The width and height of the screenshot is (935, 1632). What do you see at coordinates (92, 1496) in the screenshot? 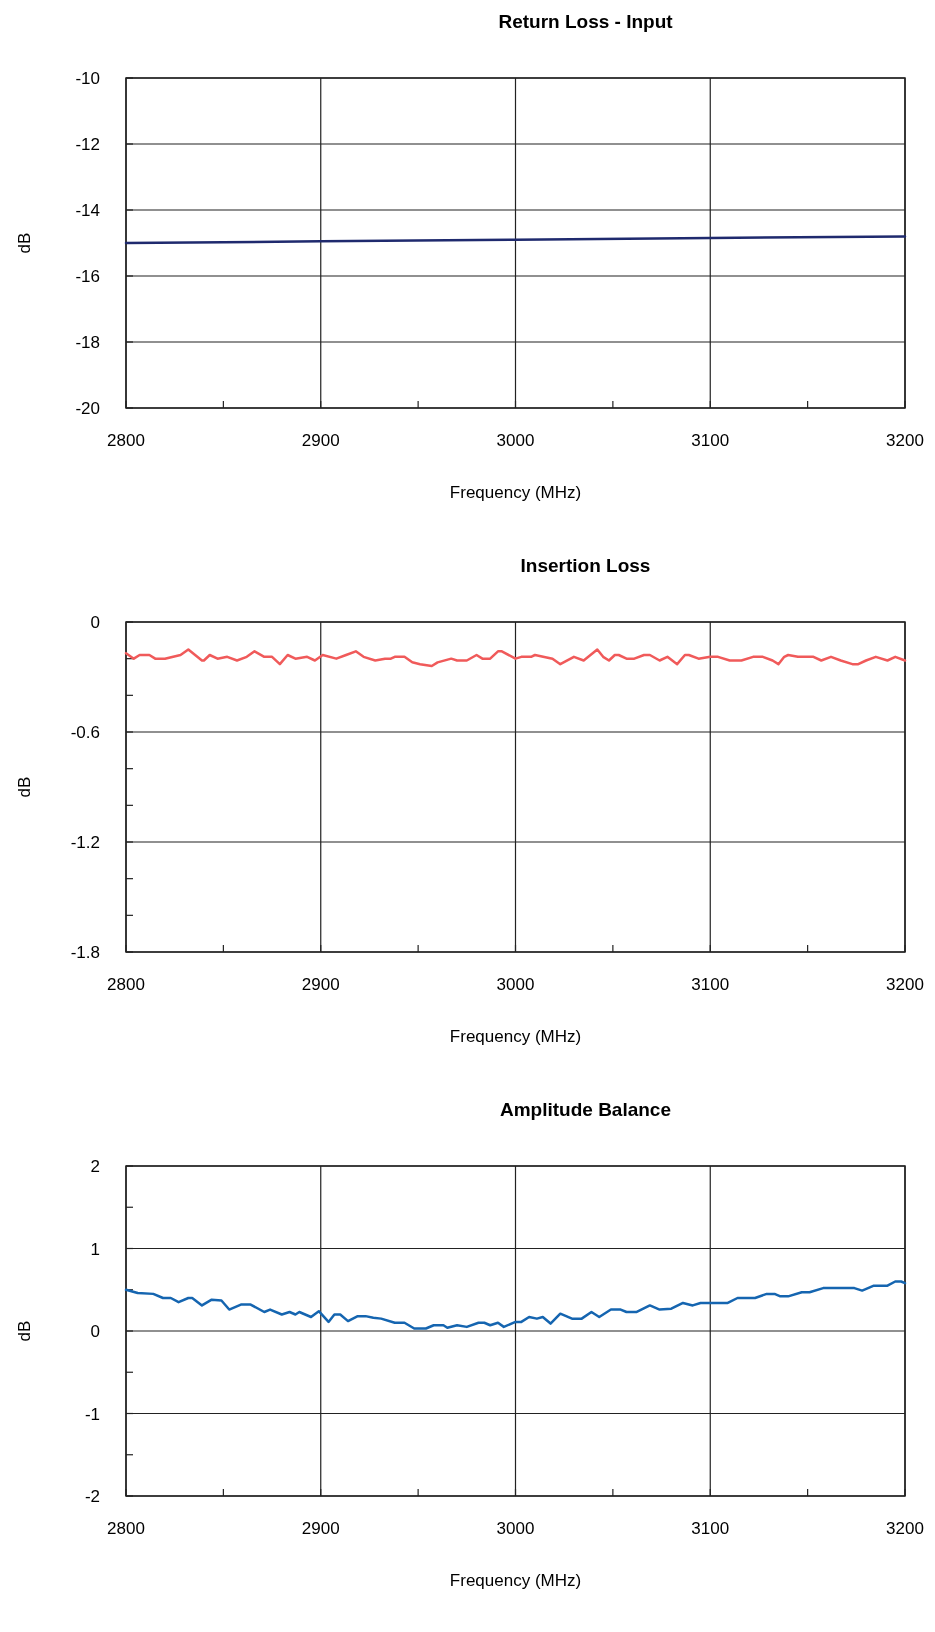
I see `y-tick-label: -2` at bounding box center [92, 1496].